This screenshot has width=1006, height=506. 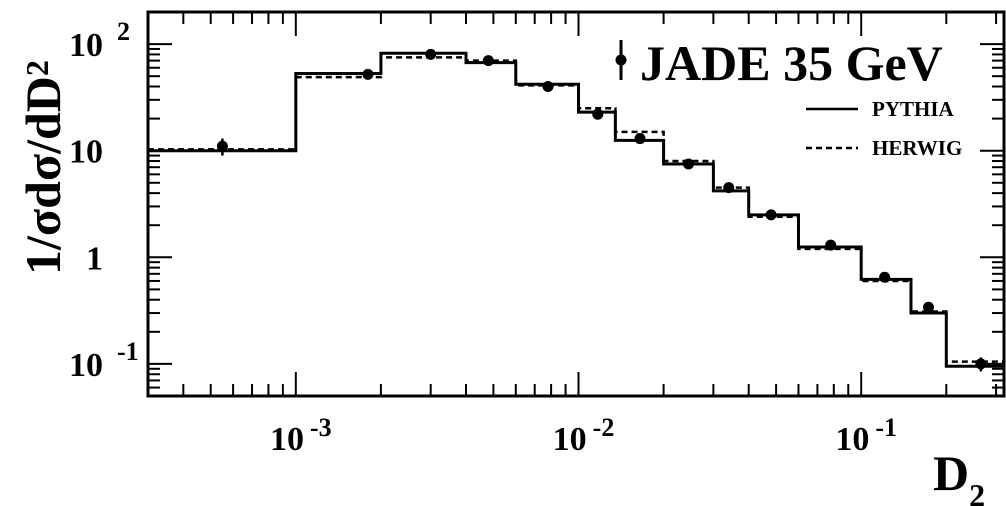 What do you see at coordinates (621, 60) in the screenshot?
I see `legend-data-marker` at bounding box center [621, 60].